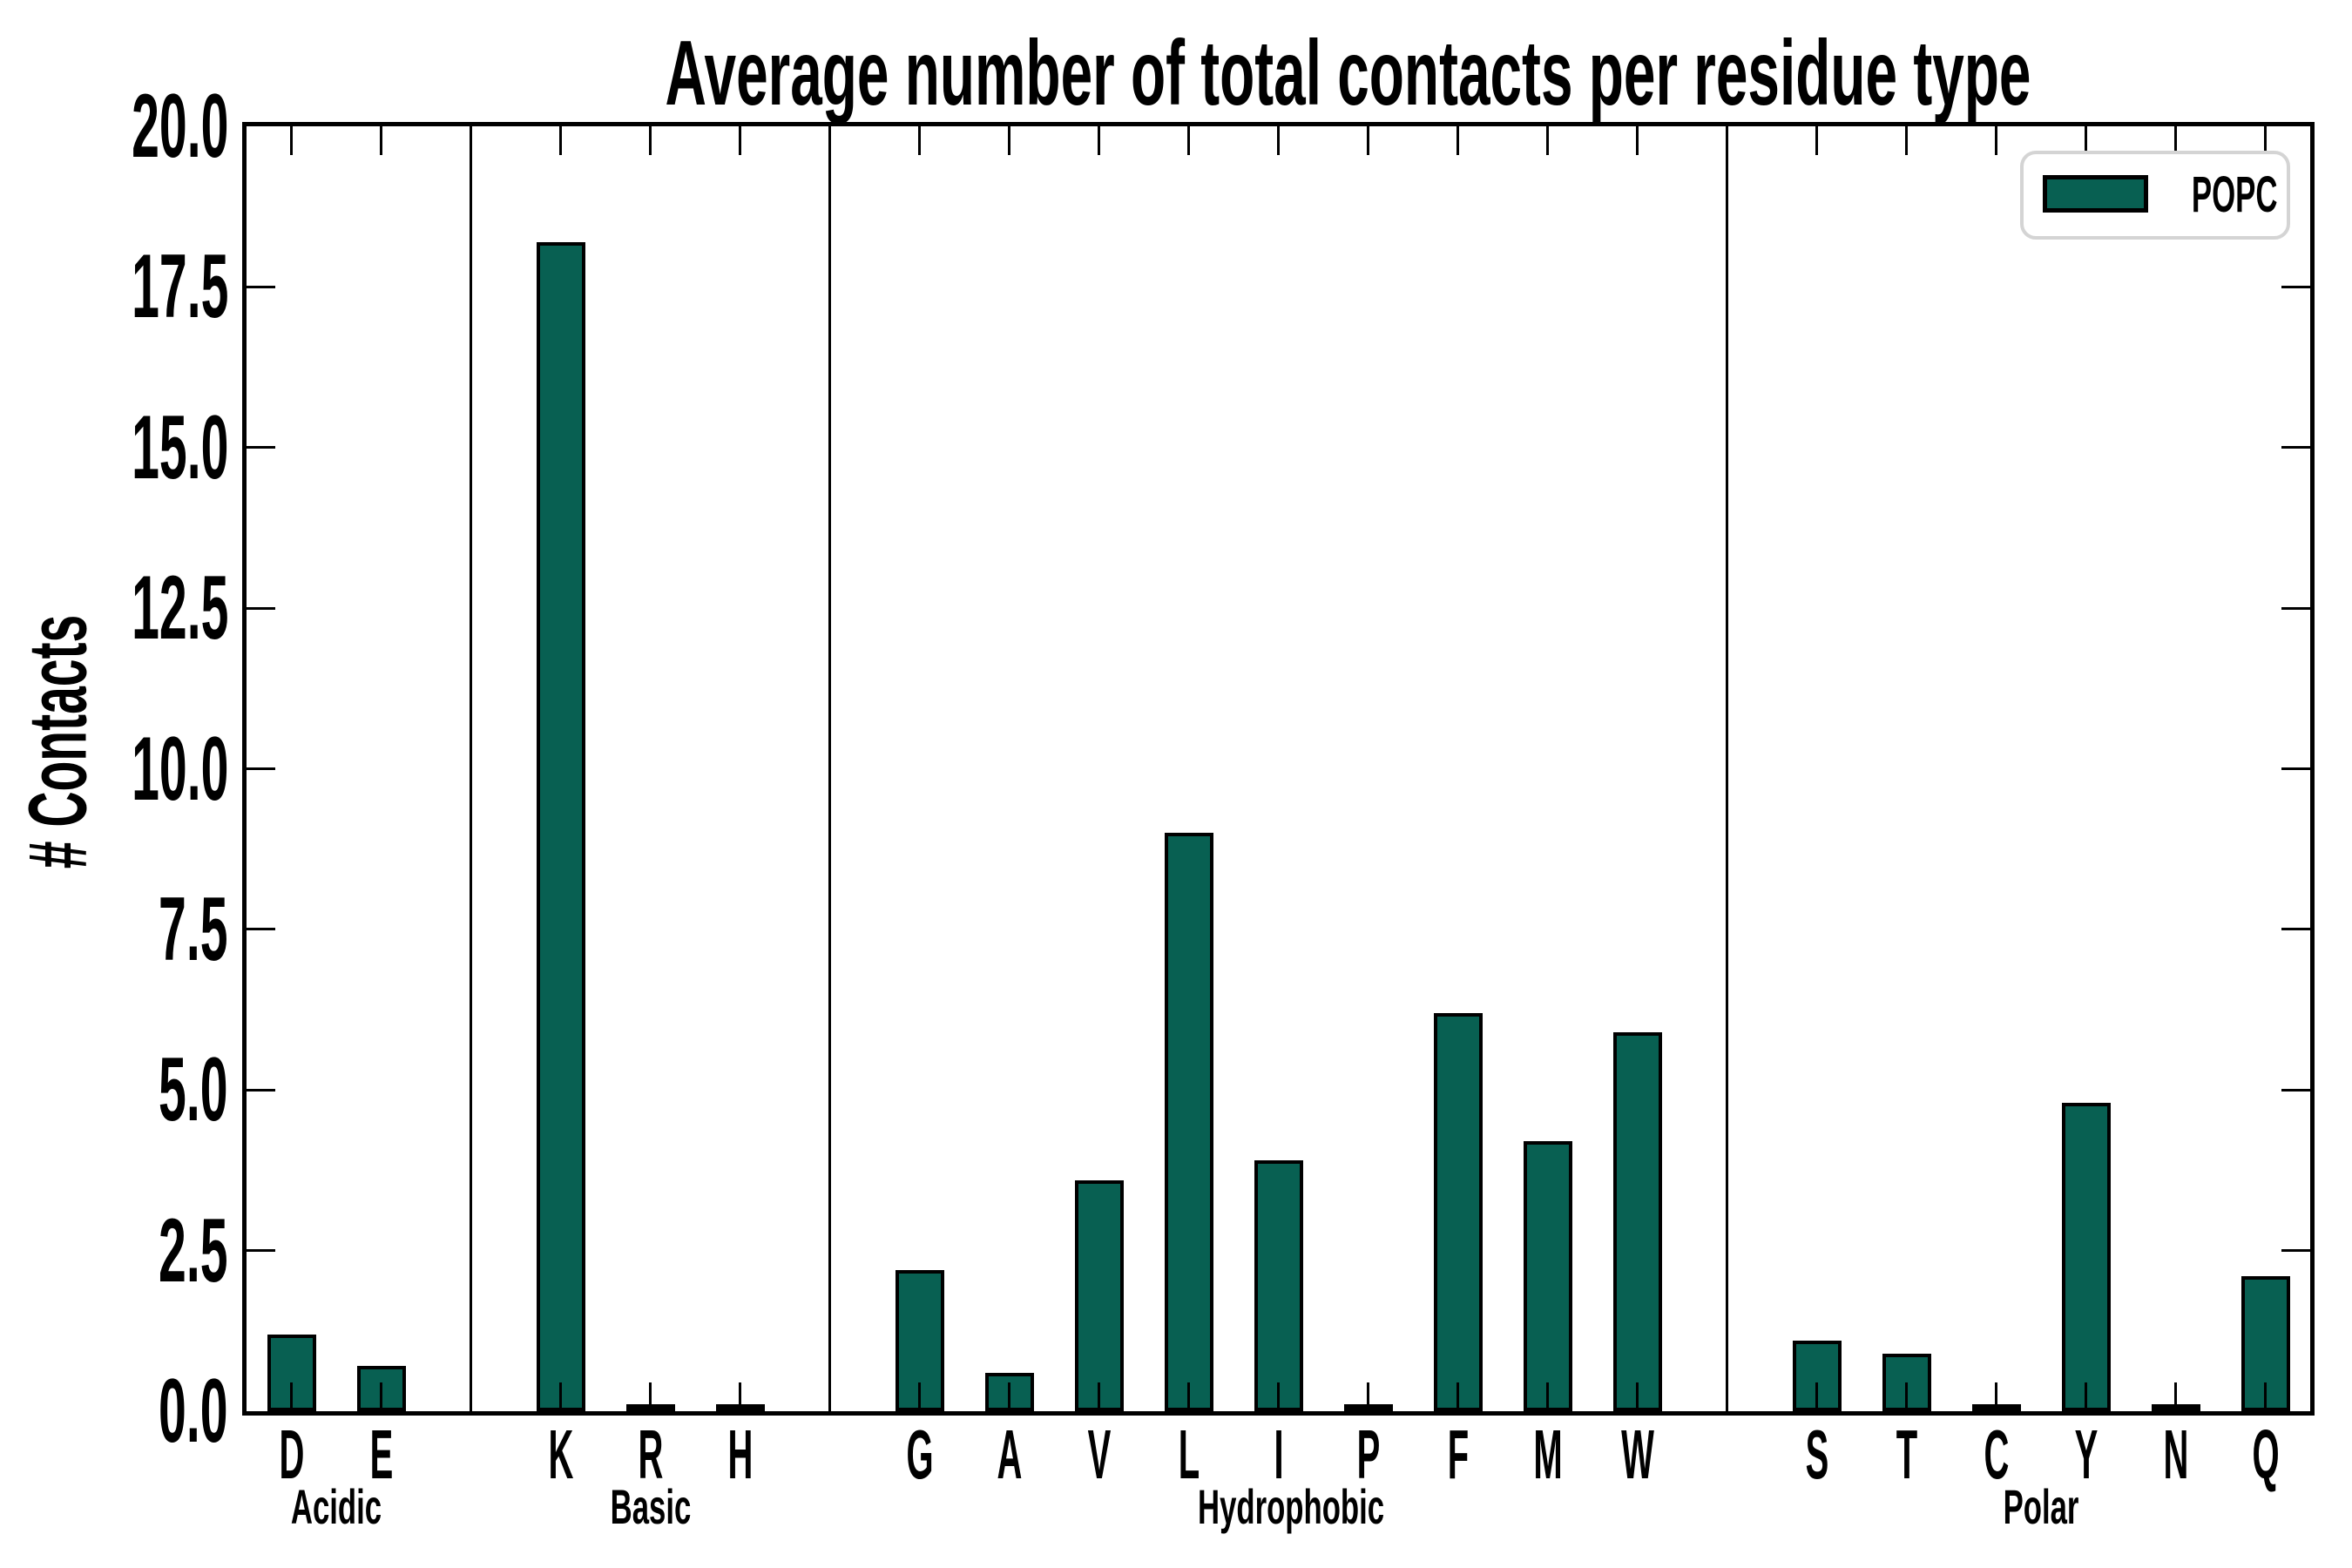 This screenshot has height=1568, width=2352. What do you see at coordinates (179, 447) in the screenshot?
I see `y-tick-label-15.0: 15.0` at bounding box center [179, 447].